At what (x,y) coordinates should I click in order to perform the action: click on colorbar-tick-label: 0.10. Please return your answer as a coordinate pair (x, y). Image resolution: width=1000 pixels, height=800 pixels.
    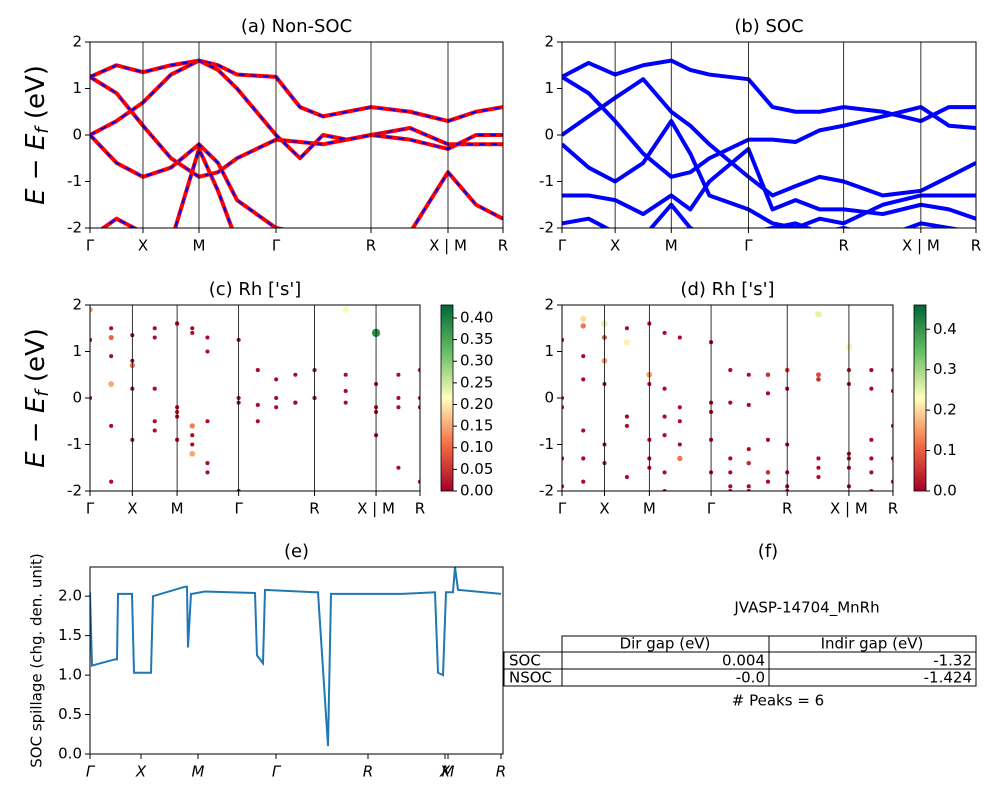
    Looking at the image, I should click on (476, 447).